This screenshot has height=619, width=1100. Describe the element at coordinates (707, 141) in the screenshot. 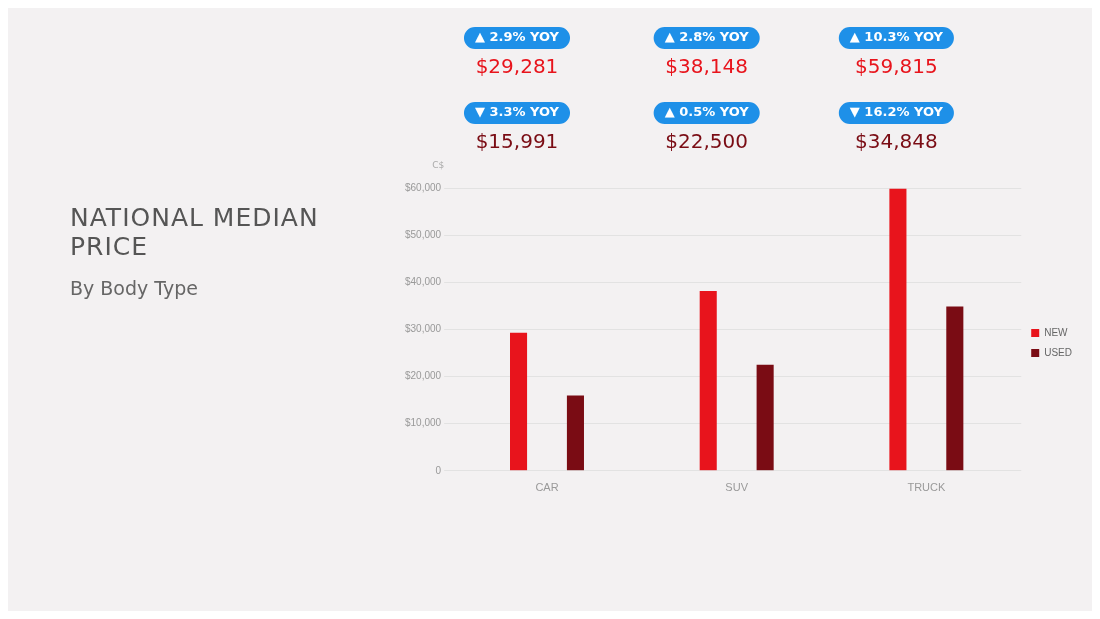

I see `data-label: $22,500` at that location.